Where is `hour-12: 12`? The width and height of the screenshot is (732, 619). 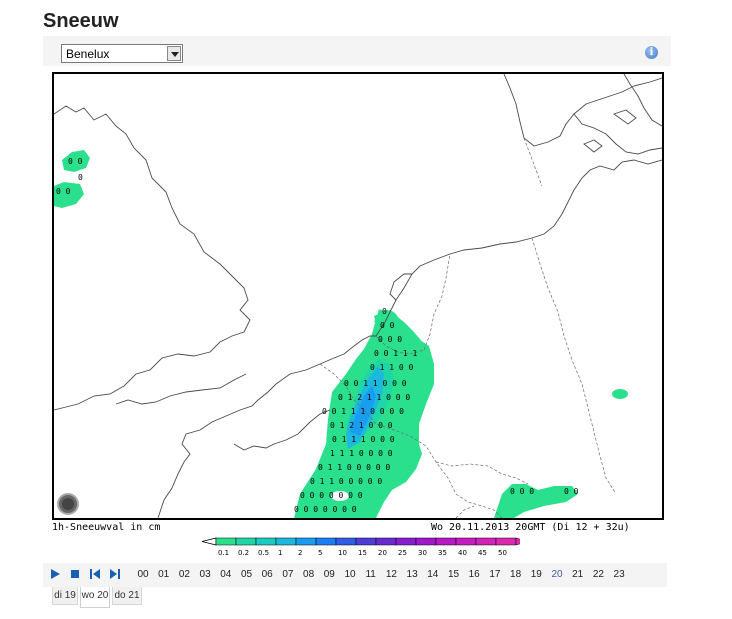
hour-12: 12 is located at coordinates (391, 574).